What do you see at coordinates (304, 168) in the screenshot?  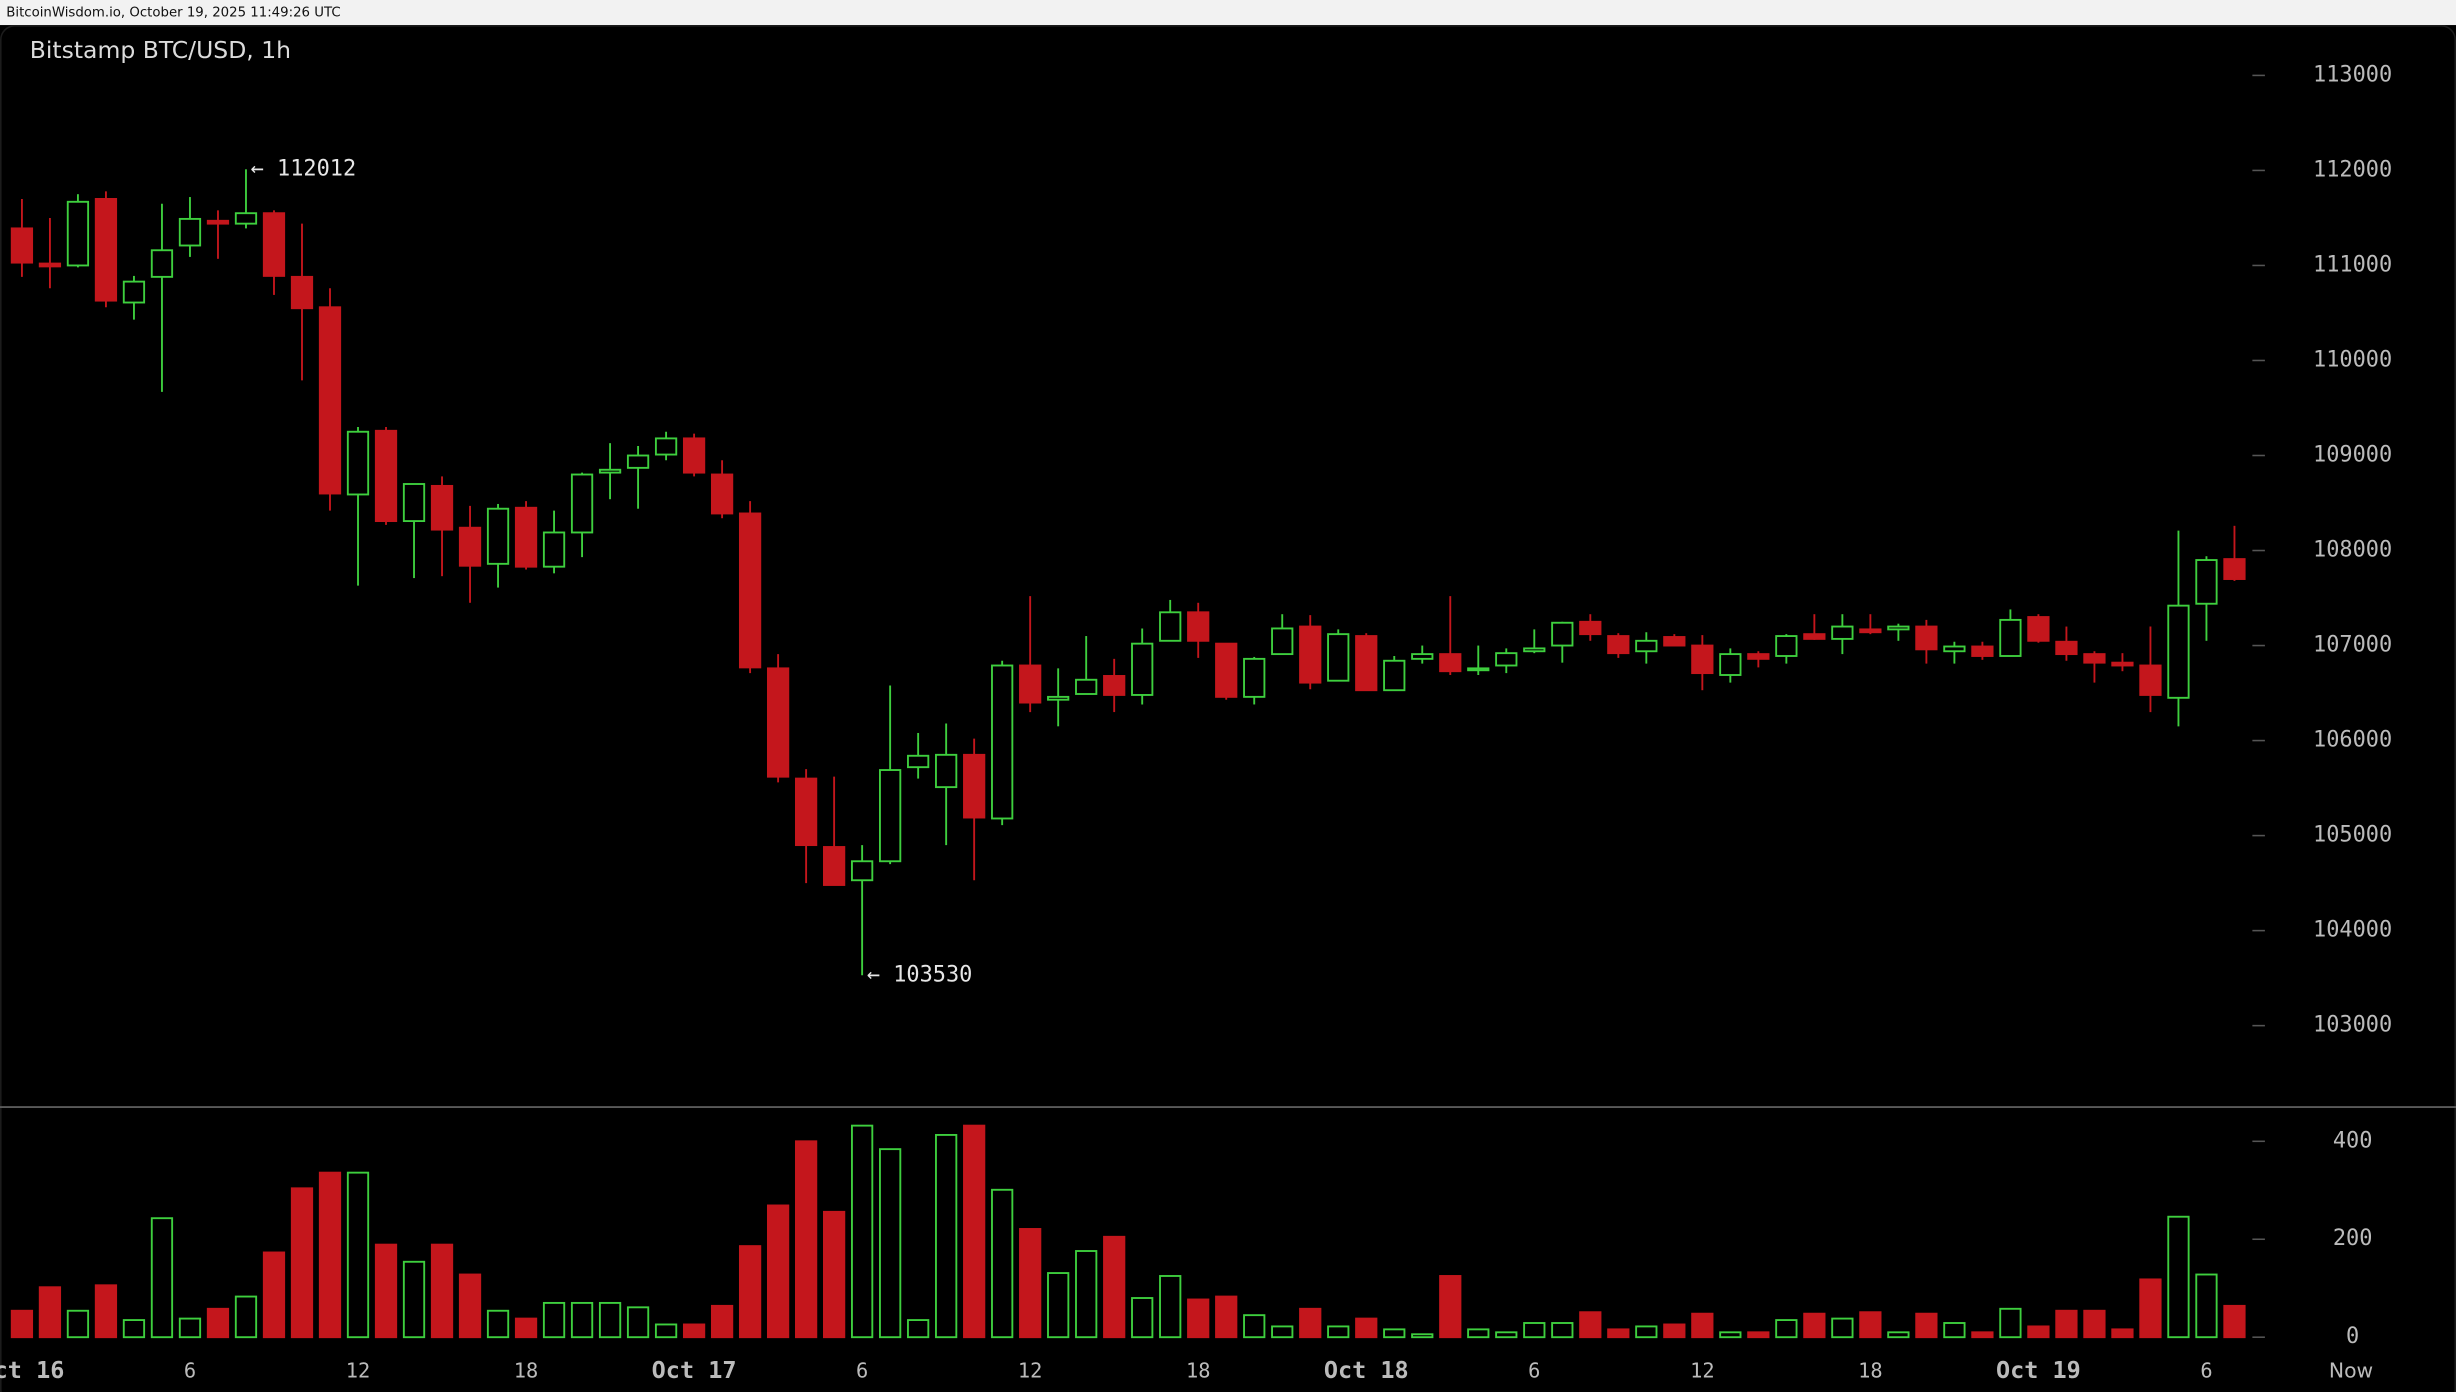 I see `max-annotation: ← 112012` at bounding box center [304, 168].